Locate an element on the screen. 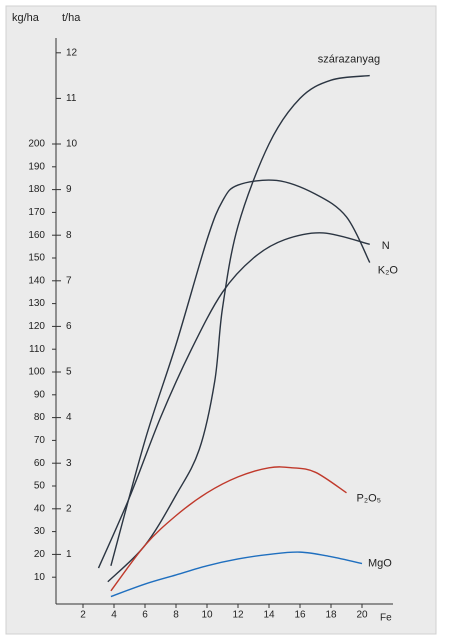 The width and height of the screenshot is (460, 640). series-label: P₂O₅ is located at coordinates (369, 499).